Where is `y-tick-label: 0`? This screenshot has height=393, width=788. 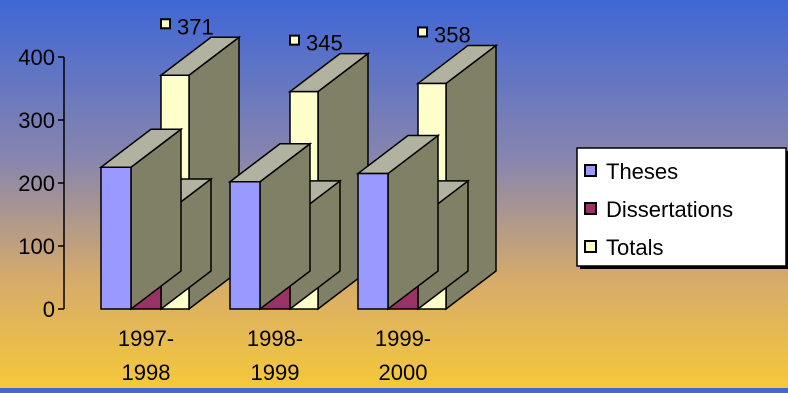
y-tick-label: 0 is located at coordinates (49, 309).